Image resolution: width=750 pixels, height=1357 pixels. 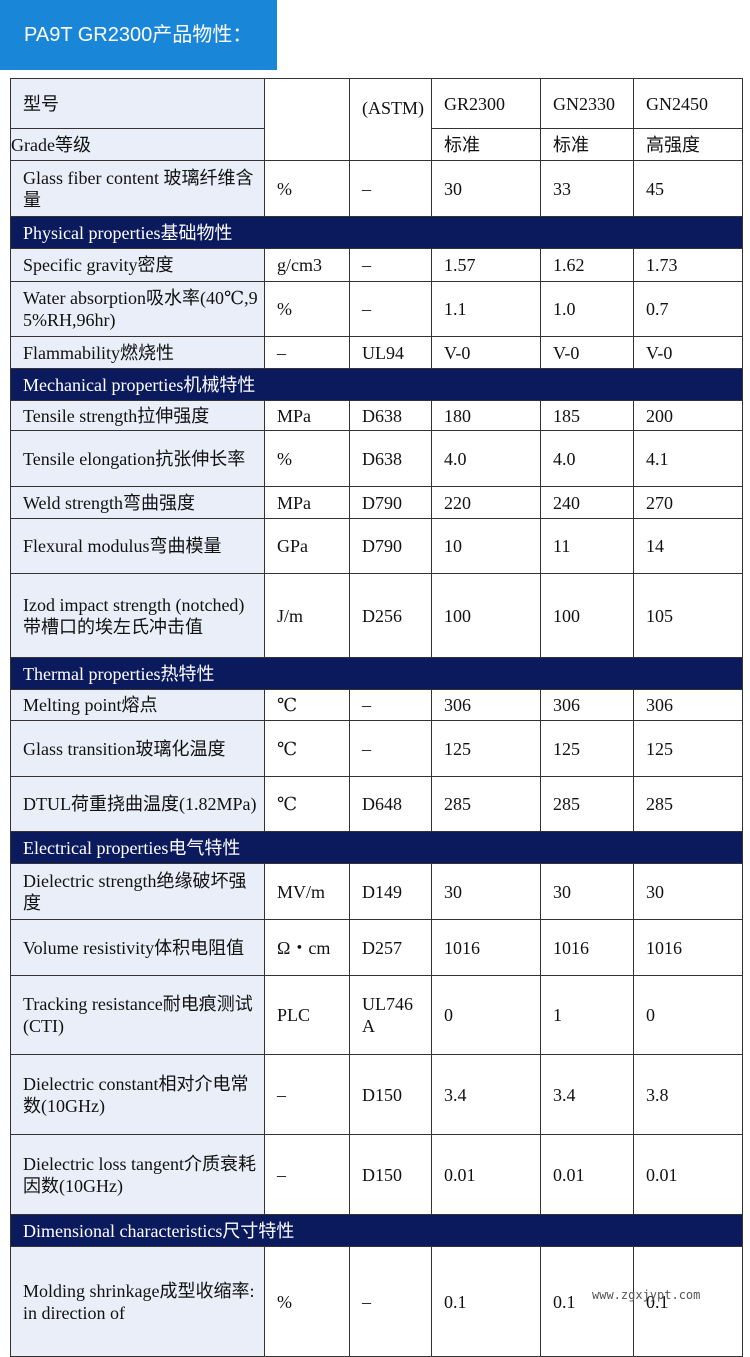 What do you see at coordinates (307, 947) in the screenshot?
I see `cell: Ω・cm` at bounding box center [307, 947].